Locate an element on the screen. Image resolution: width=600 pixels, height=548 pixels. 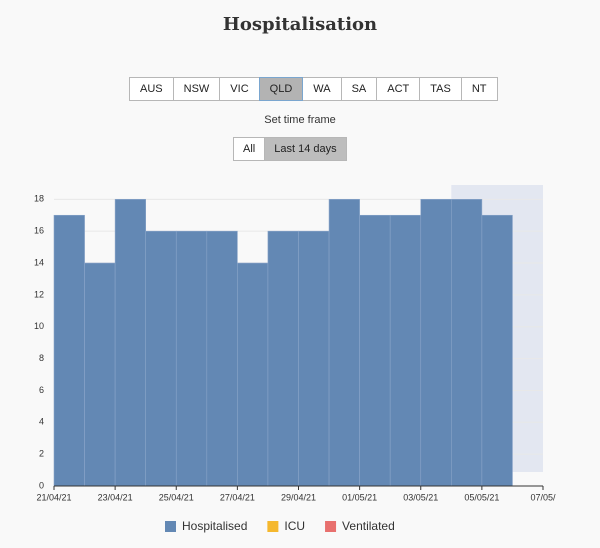
title: Hospitalisation is located at coordinates (300, 24).